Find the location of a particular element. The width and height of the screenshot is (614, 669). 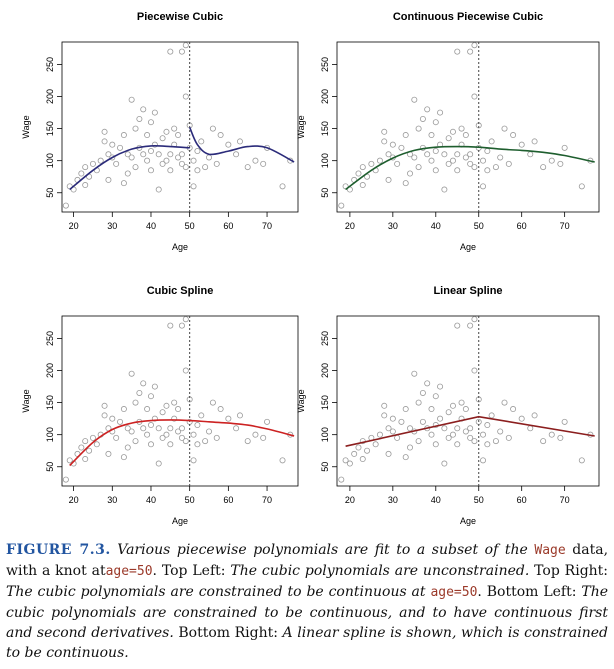

y-tick-label: 250 is located at coordinates (50, 64).